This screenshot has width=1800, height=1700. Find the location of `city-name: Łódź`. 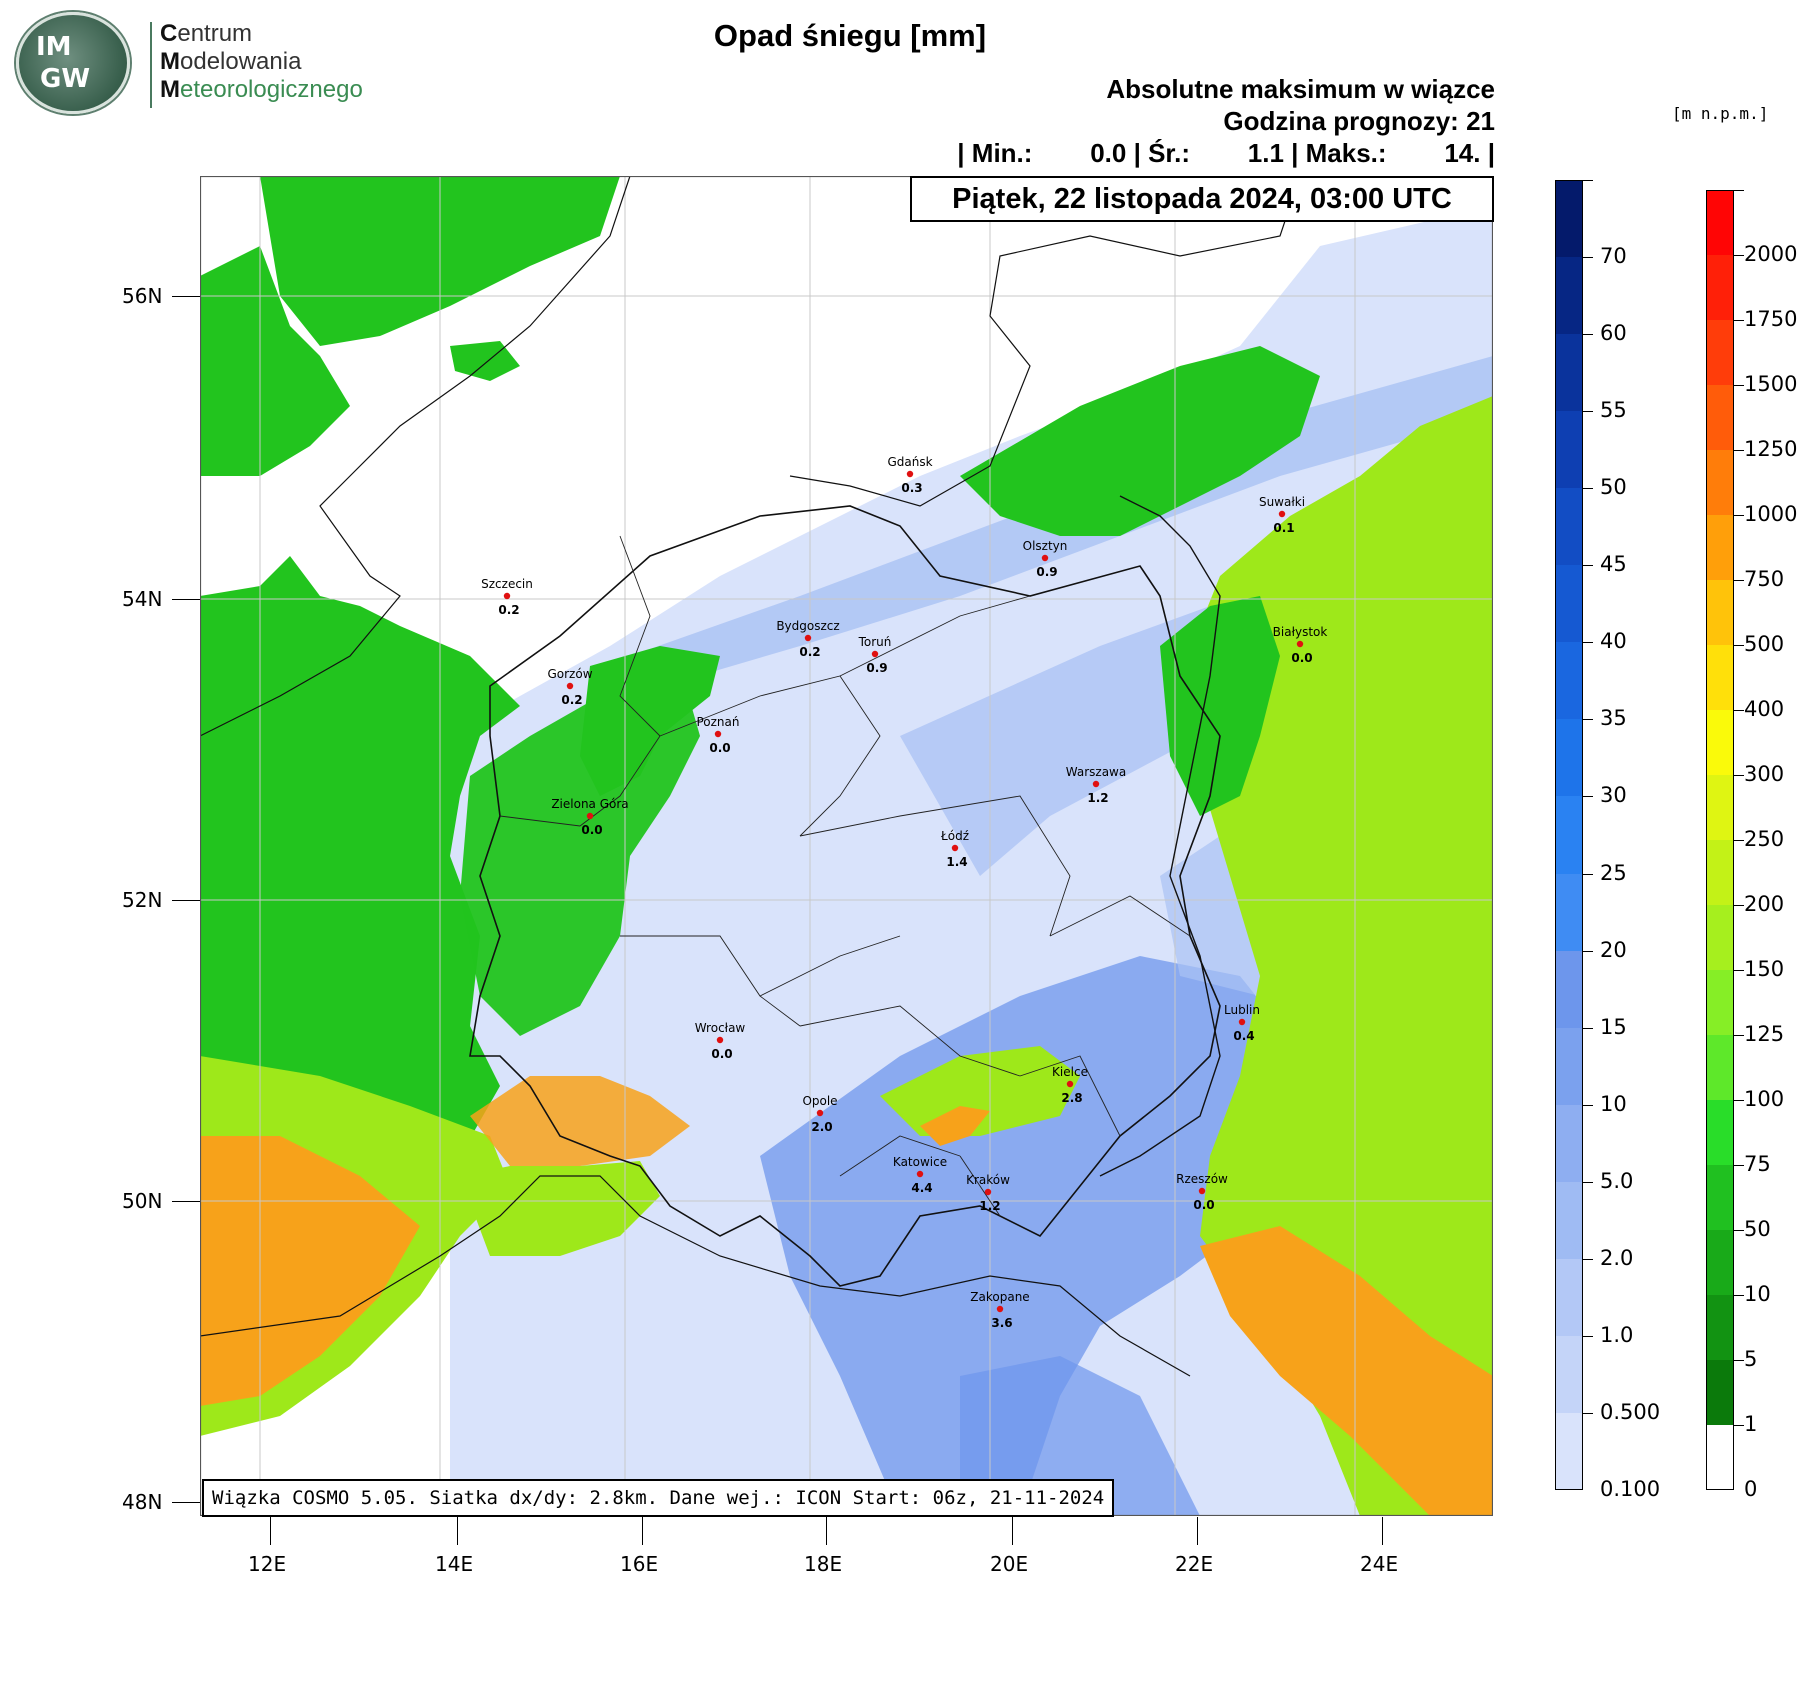

city-name: Łódź is located at coordinates (954, 836).